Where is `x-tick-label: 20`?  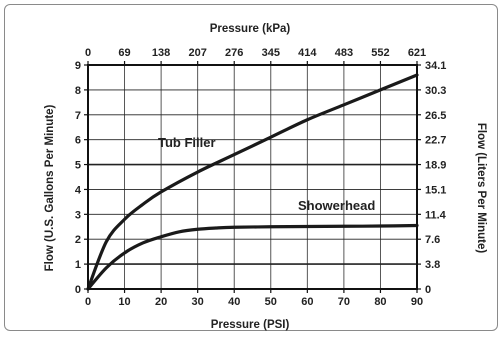 x-tick-label: 20 is located at coordinates (161, 302).